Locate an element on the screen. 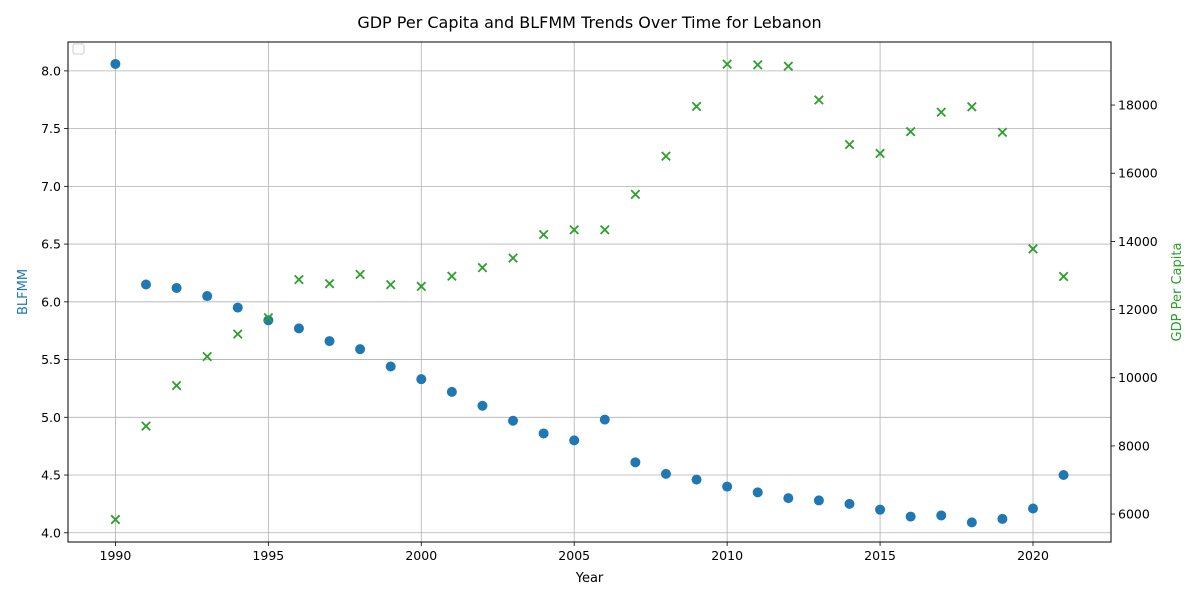  left-tick-label: 7.5 is located at coordinates (51, 128).